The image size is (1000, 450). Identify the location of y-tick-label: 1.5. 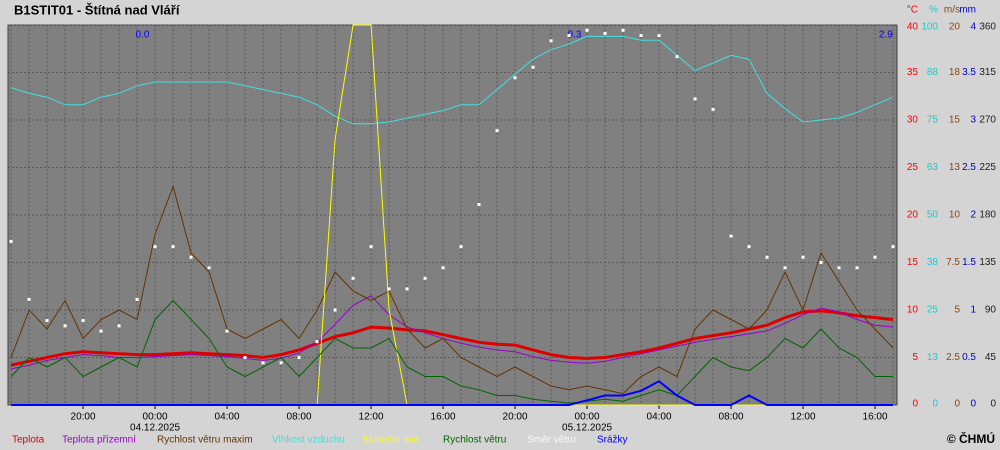
(969, 262).